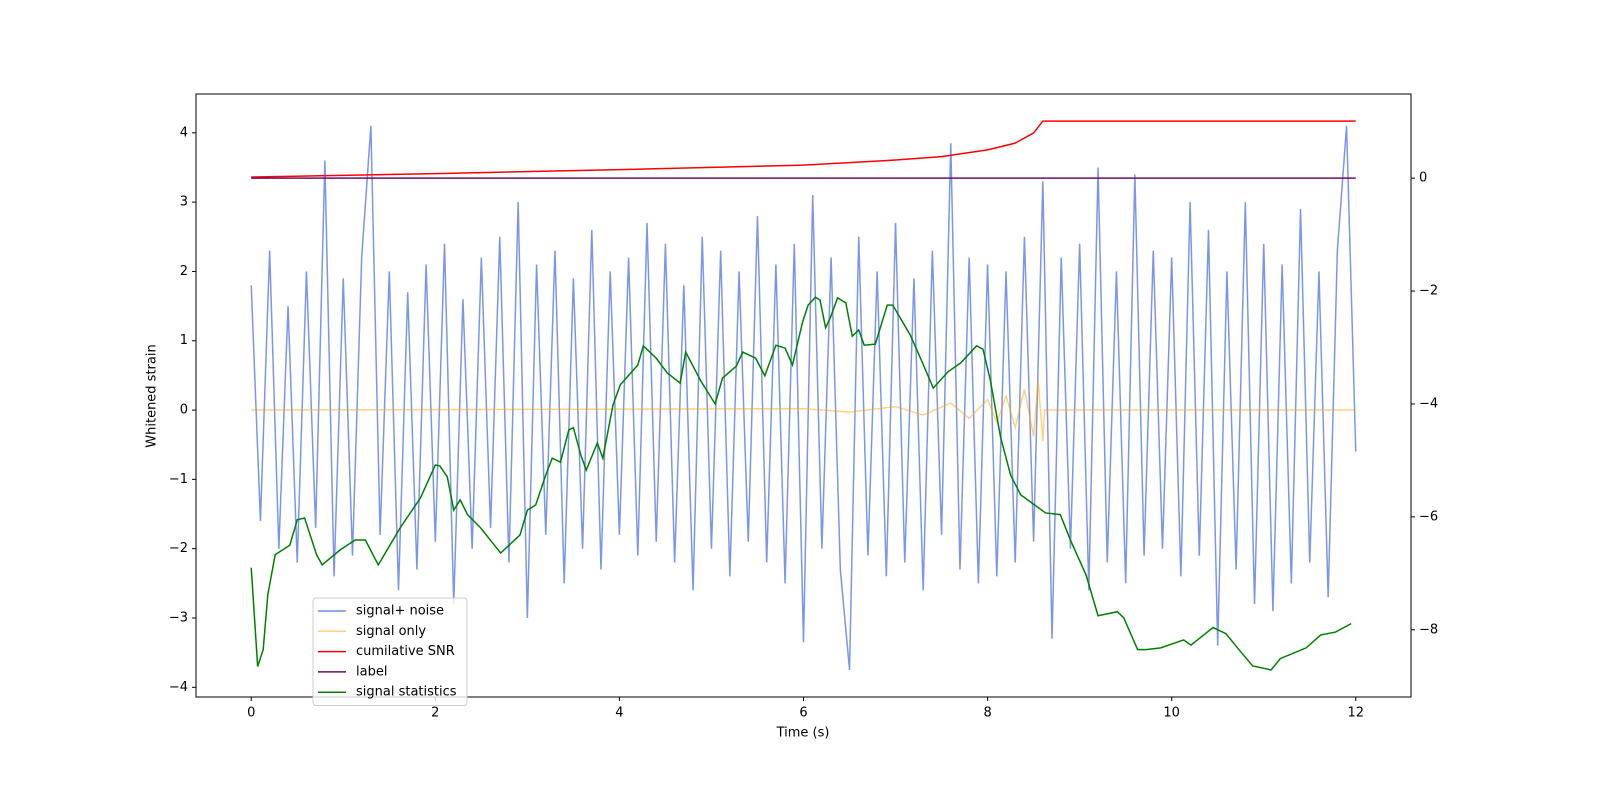 This screenshot has width=1600, height=800. Describe the element at coordinates (184, 271) in the screenshot. I see `y-tick-label: 2` at that location.